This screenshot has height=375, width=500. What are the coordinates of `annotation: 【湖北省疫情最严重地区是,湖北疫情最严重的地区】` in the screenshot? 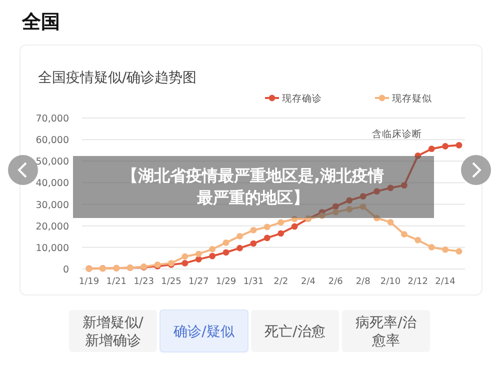 It's located at (253, 186).